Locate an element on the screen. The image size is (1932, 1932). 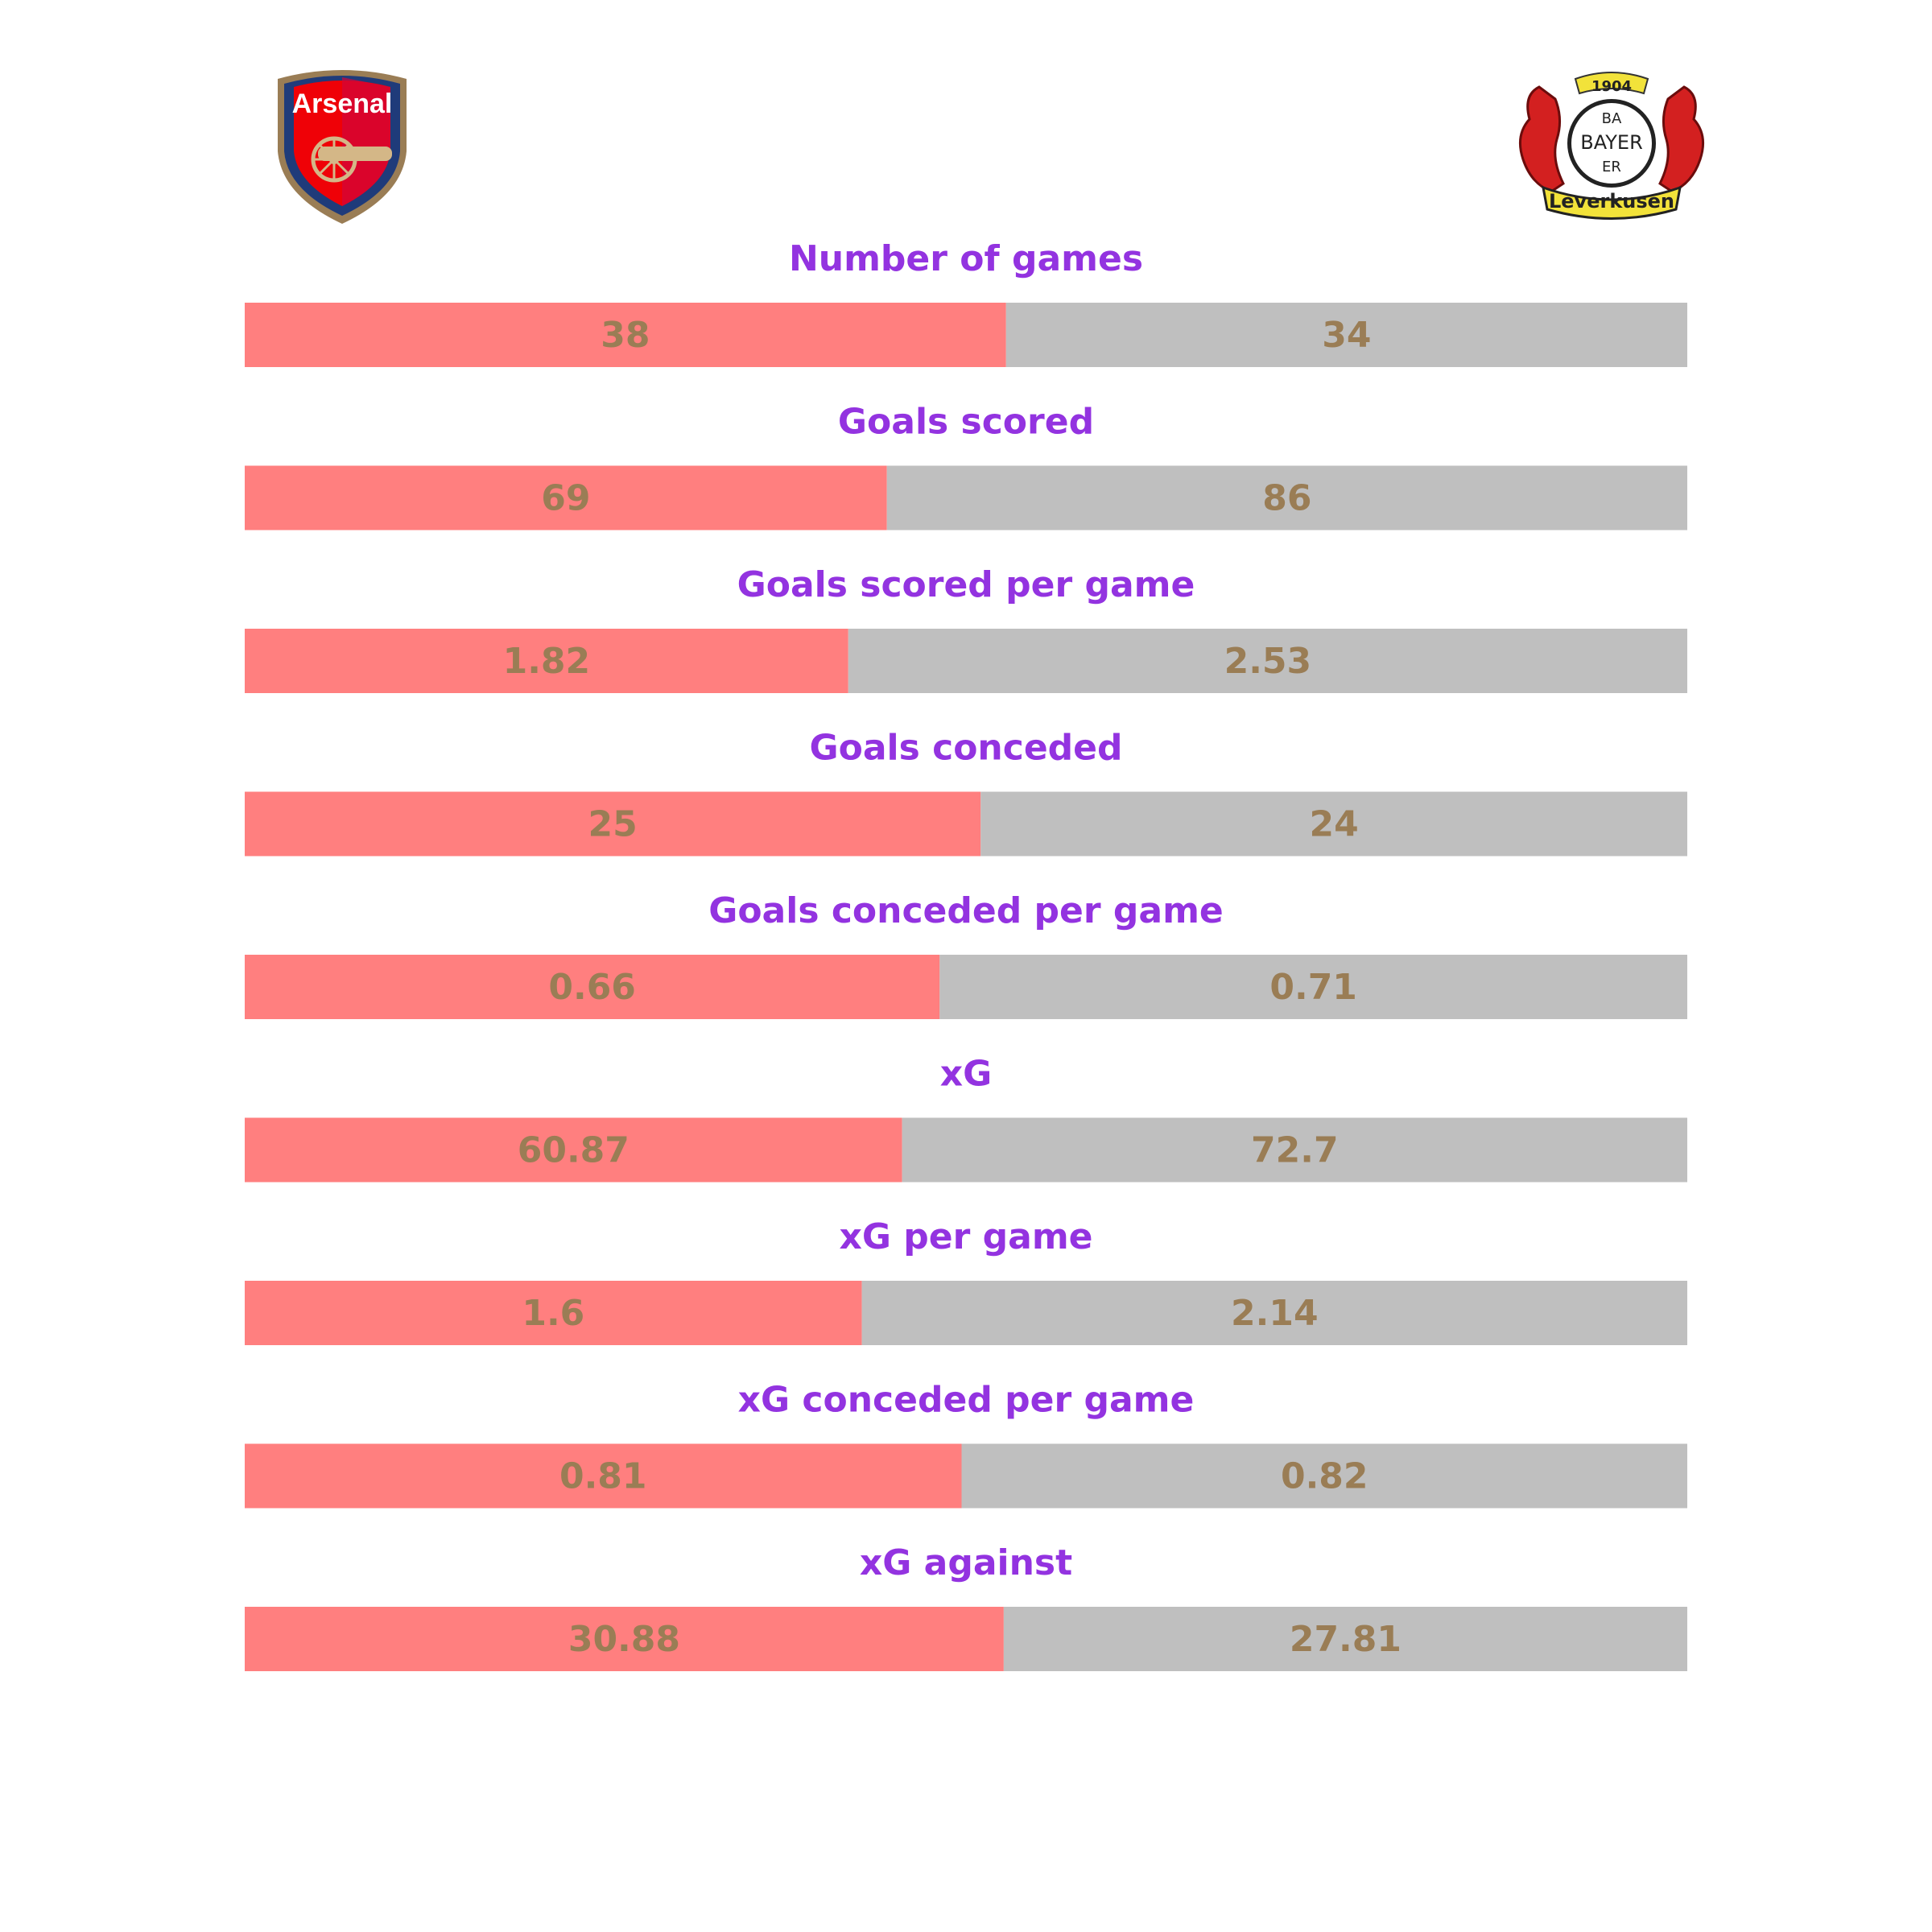
metric-title: Number of games is located at coordinates (966, 258).